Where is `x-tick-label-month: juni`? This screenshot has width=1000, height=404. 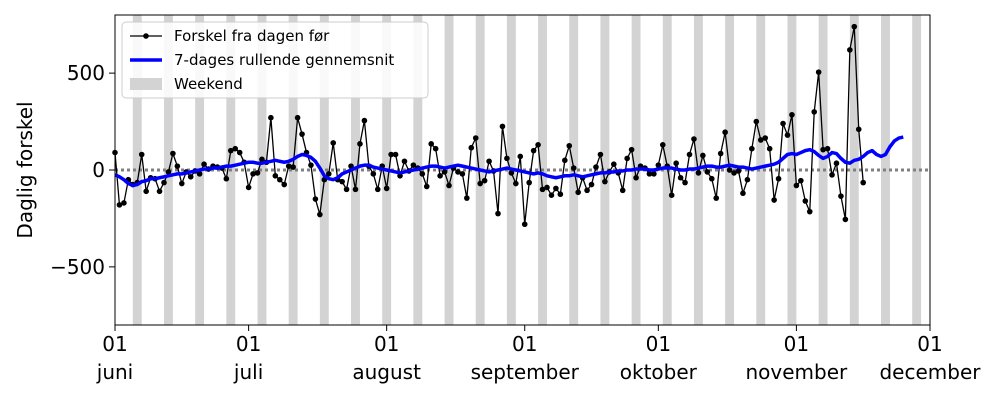
x-tick-label-month: juni is located at coordinates (114, 372).